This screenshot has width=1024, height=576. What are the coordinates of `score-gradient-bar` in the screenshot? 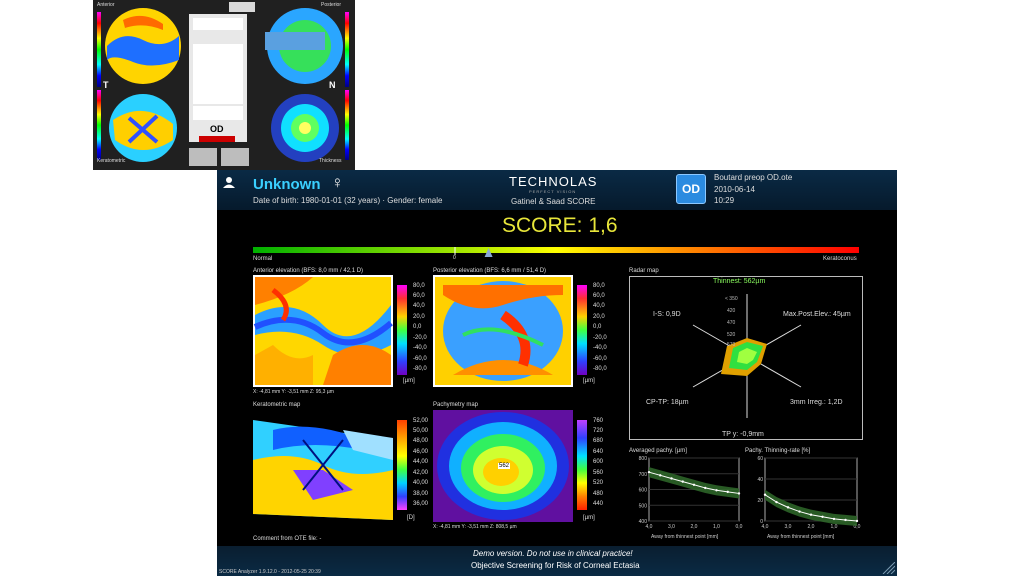 It's located at (556, 250).